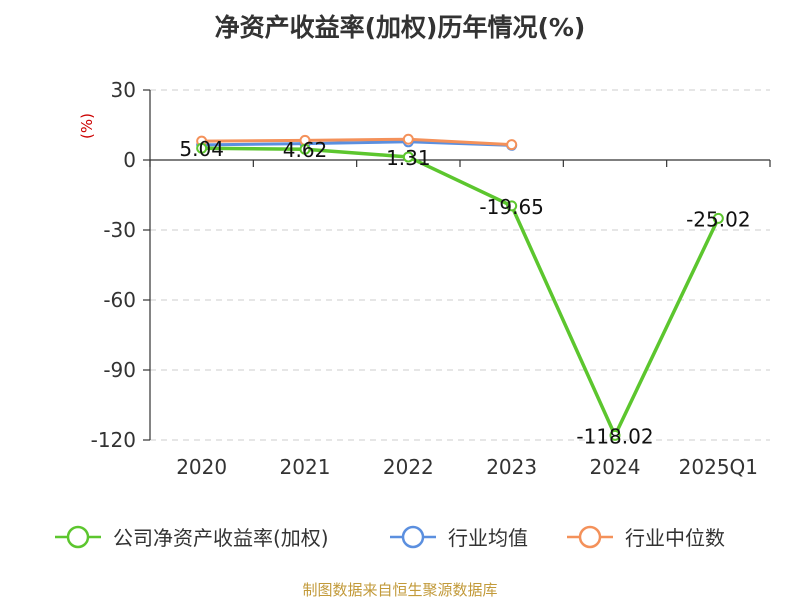  What do you see at coordinates (129, 160) in the screenshot?
I see `y-tick-label: 0` at bounding box center [129, 160].